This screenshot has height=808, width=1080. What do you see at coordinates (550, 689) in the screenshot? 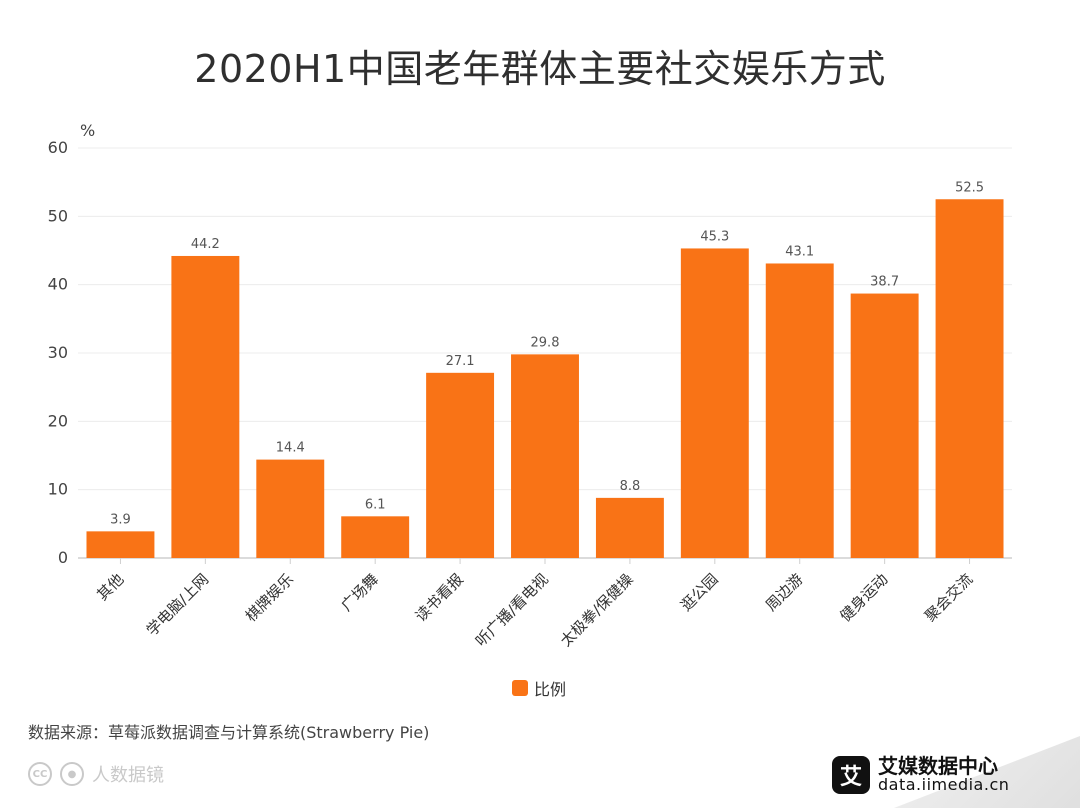
I see `legend-label: 比例` at bounding box center [550, 689].